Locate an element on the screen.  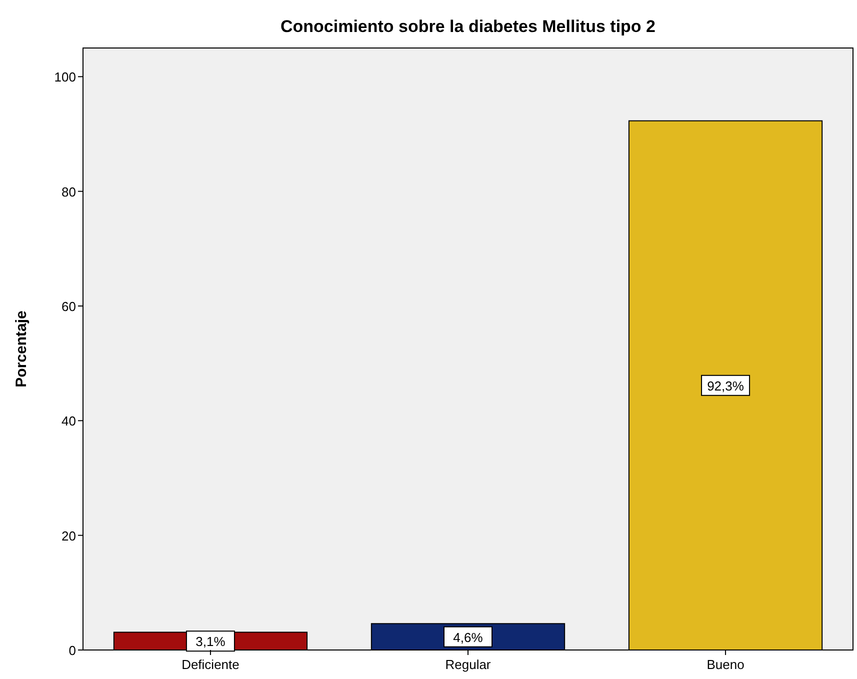
y-tick-label: 100 is located at coordinates (65, 77).